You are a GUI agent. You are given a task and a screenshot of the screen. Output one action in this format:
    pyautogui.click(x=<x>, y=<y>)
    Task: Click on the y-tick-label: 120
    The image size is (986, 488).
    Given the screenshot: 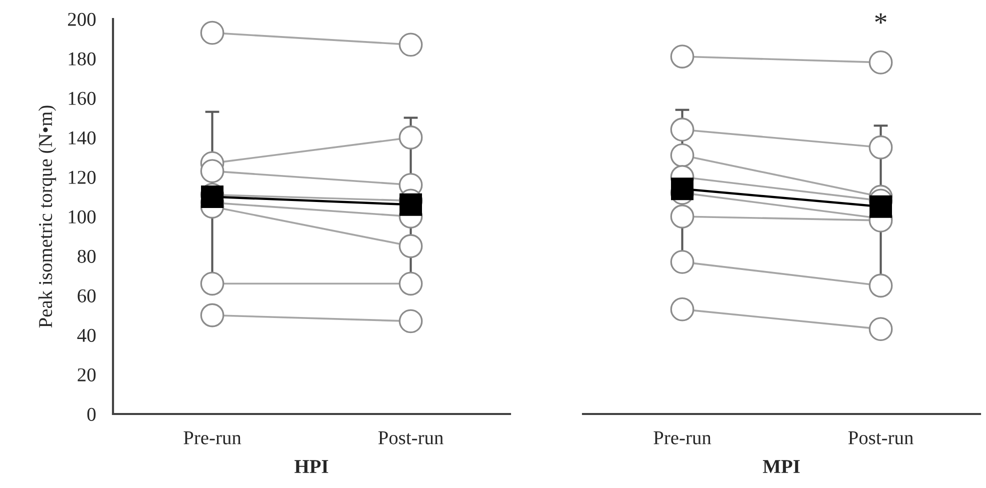 What is the action you would take?
    pyautogui.click(x=82, y=177)
    